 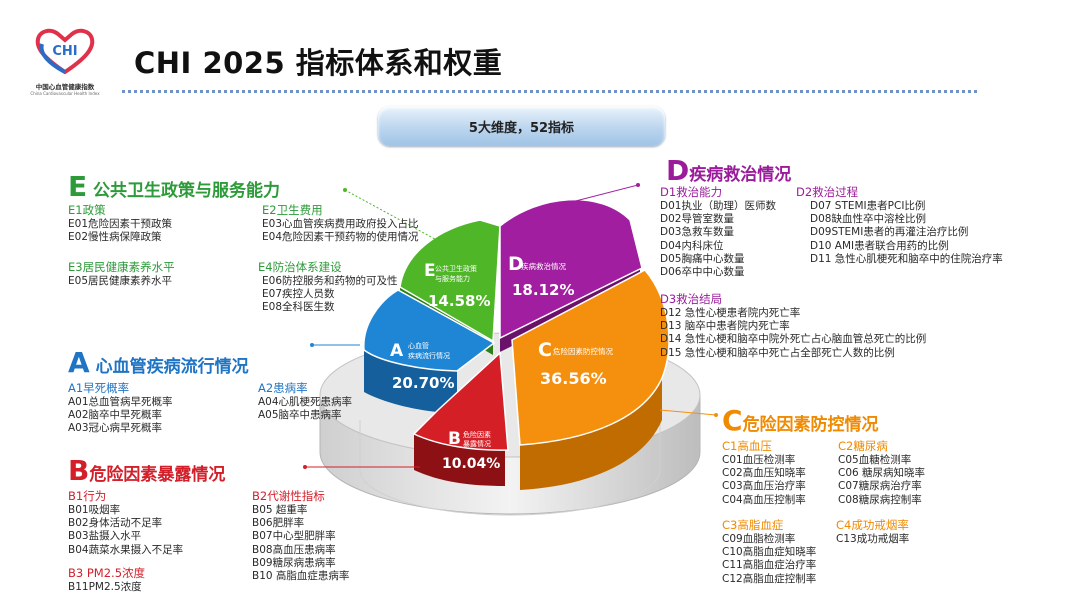 What do you see at coordinates (78, 186) in the screenshot?
I see `dimension-E-letter: E` at bounding box center [78, 186].